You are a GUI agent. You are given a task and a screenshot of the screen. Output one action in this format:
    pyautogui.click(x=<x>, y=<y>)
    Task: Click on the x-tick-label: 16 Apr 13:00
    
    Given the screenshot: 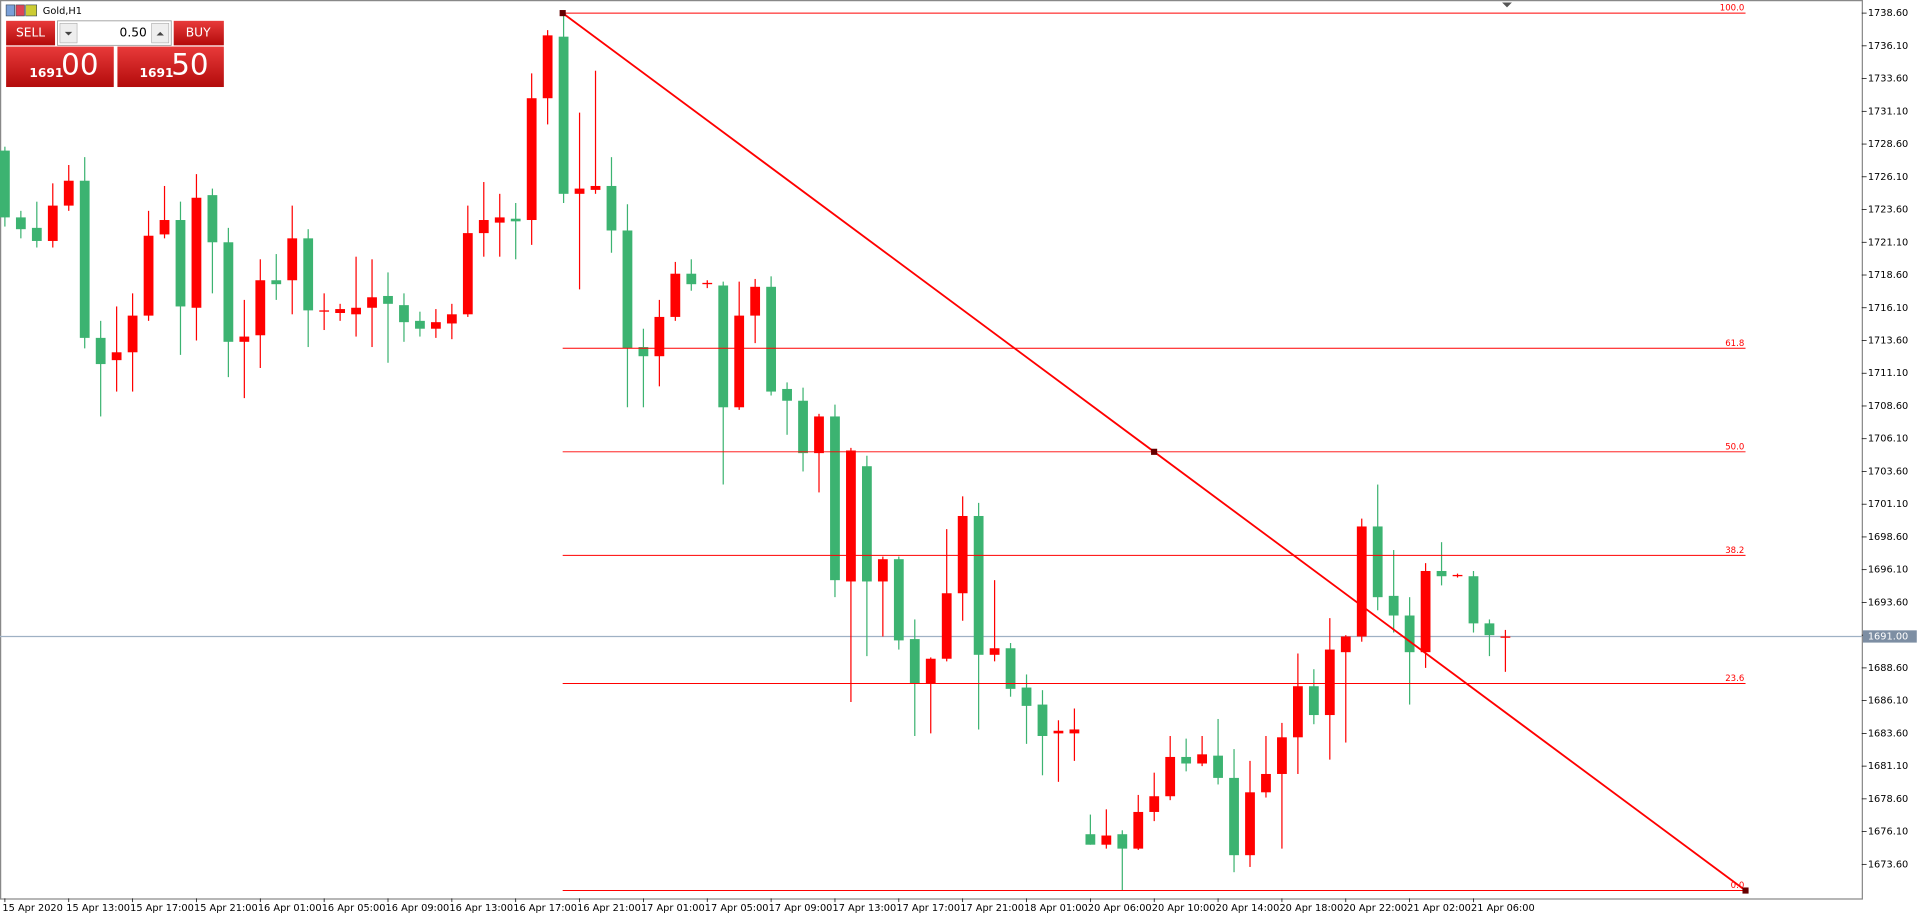 What is the action you would take?
    pyautogui.click(x=481, y=908)
    